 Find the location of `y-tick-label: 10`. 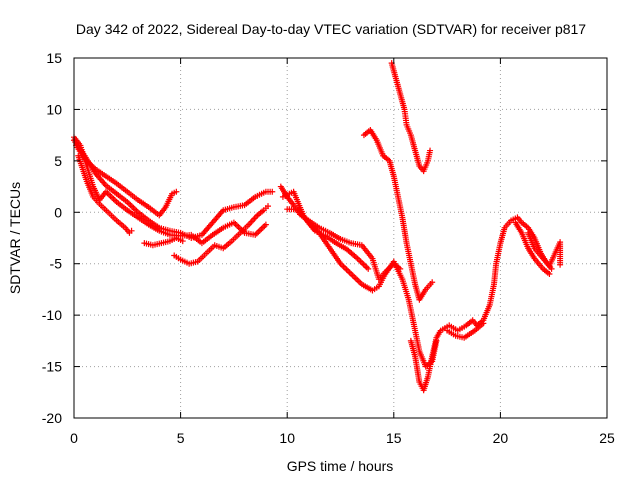

y-tick-label: 10 is located at coordinates (54, 109).